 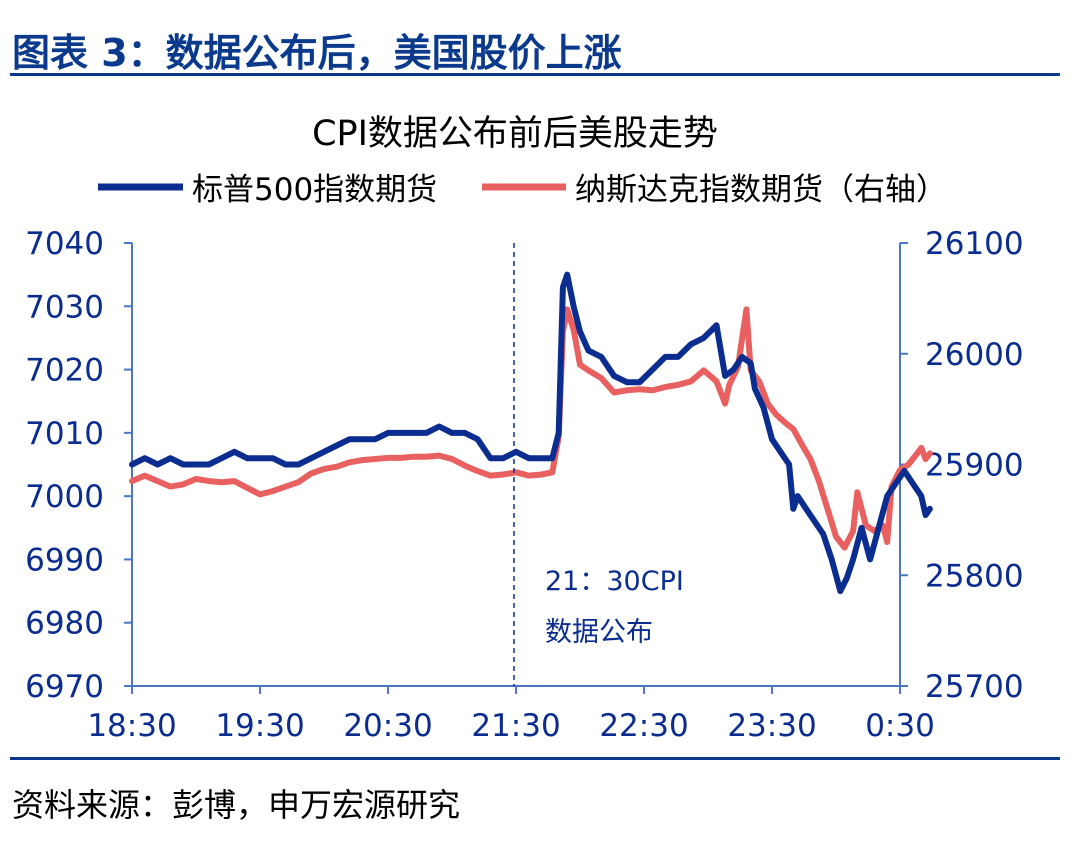 I want to click on y-left-tick-label: 7010, so click(x=64, y=434).